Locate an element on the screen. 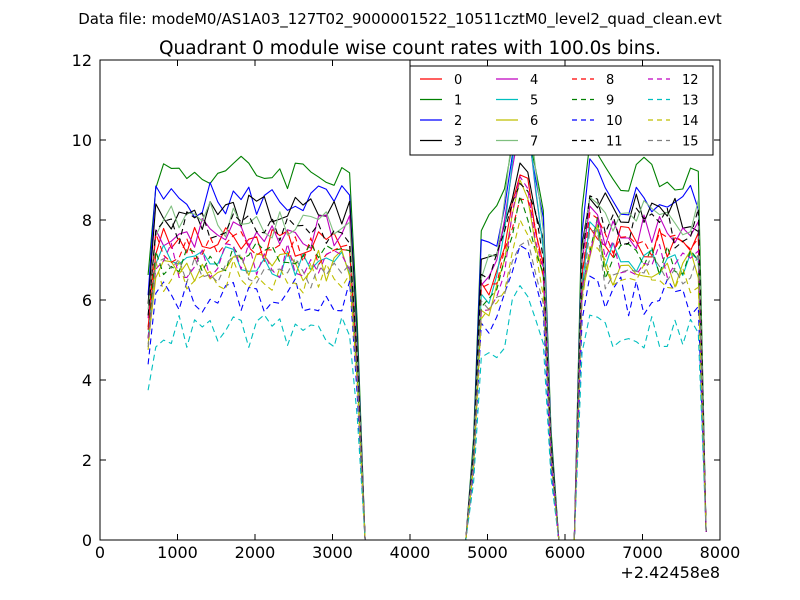 This screenshot has height=600, width=800. legend-label-9: 9 is located at coordinates (610, 101).